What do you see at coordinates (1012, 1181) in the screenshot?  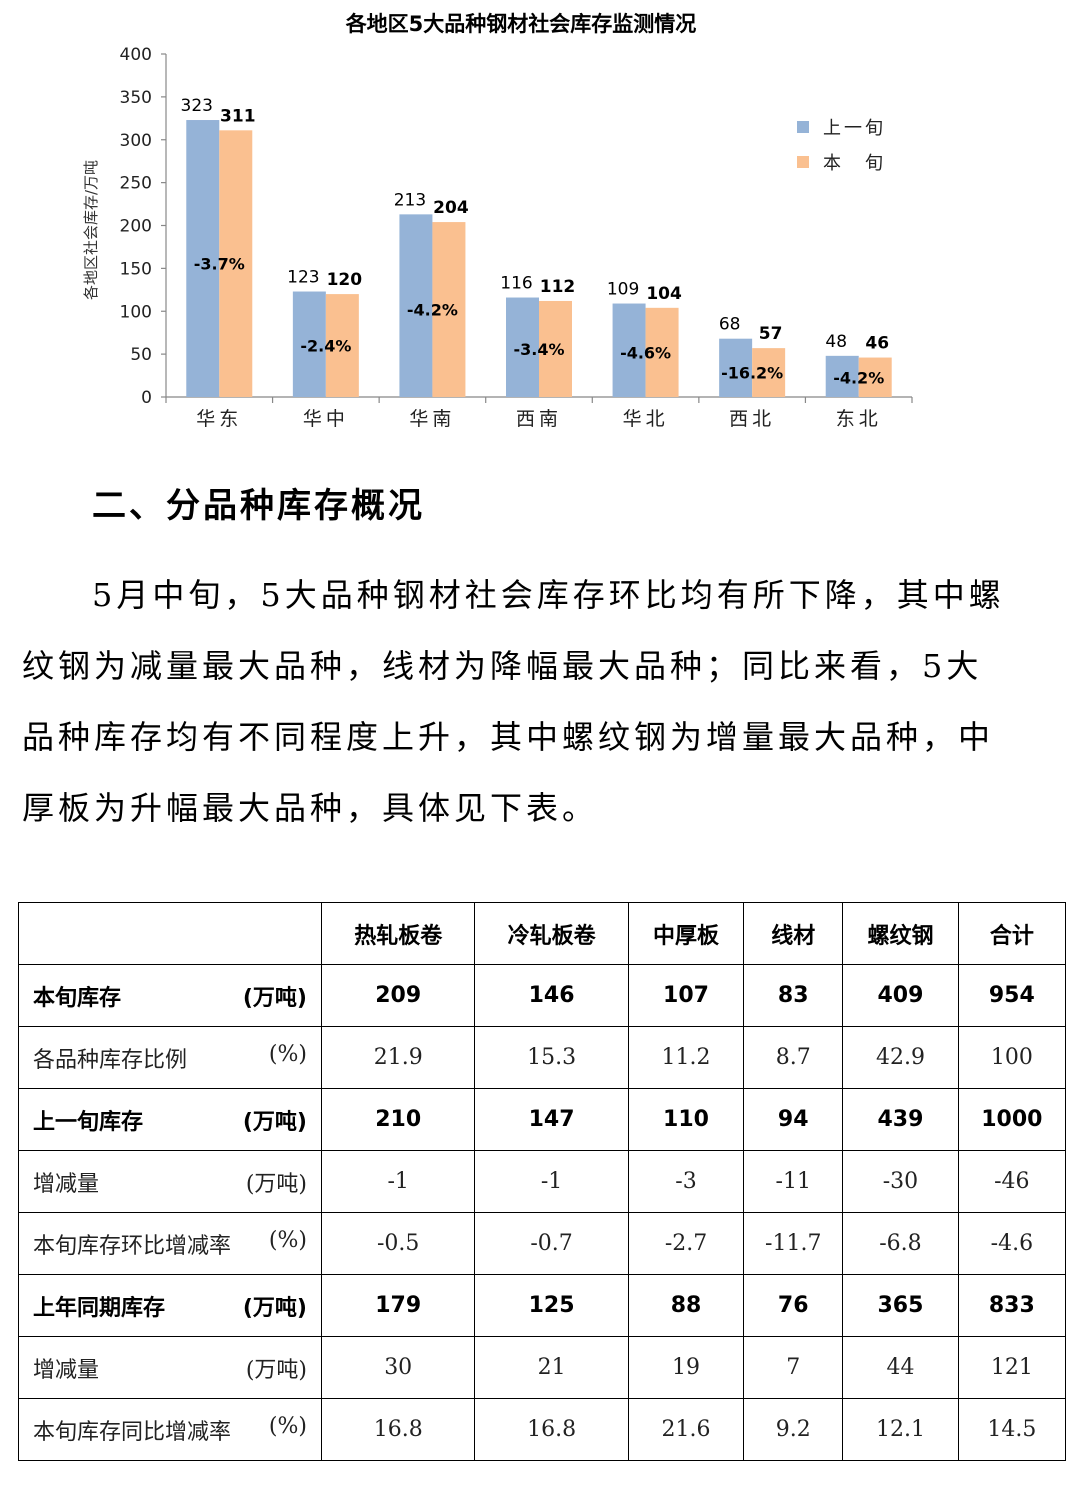 I see `table-cell: -46` at bounding box center [1012, 1181].